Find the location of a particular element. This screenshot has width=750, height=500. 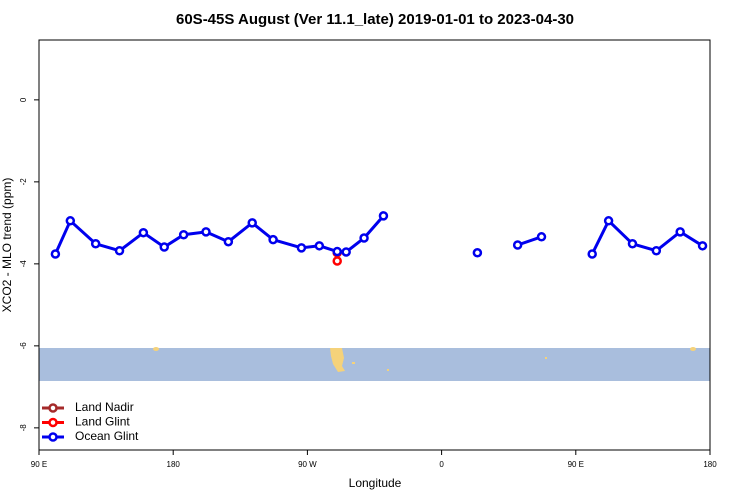

y-tick-label: 0 is located at coordinates (23, 99).